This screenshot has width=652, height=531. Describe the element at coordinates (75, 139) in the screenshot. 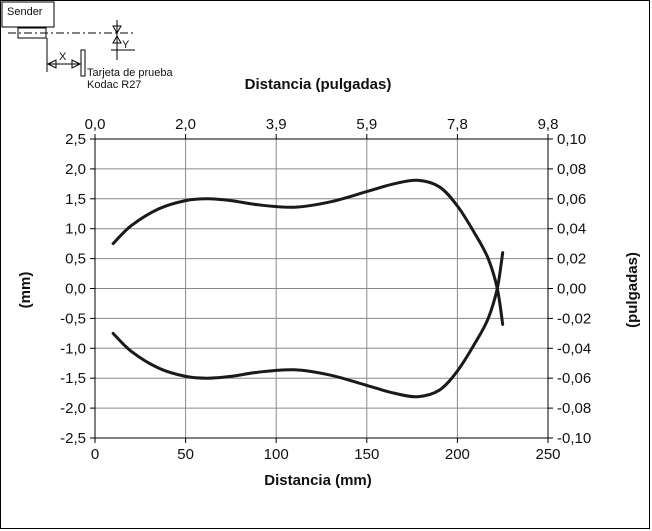

I see `y-tick-label: 2,5` at that location.